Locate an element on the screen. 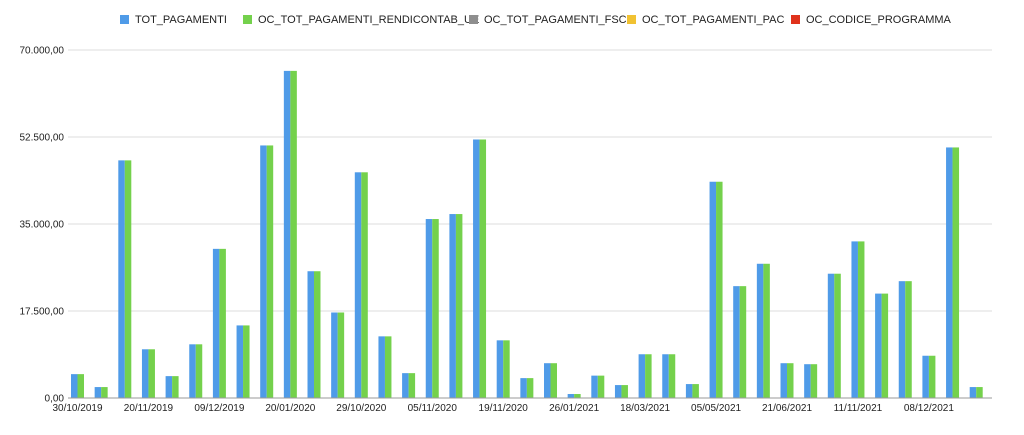  legend-item: OC_TOT_PAGAMENTI_FSC is located at coordinates (548, 20).